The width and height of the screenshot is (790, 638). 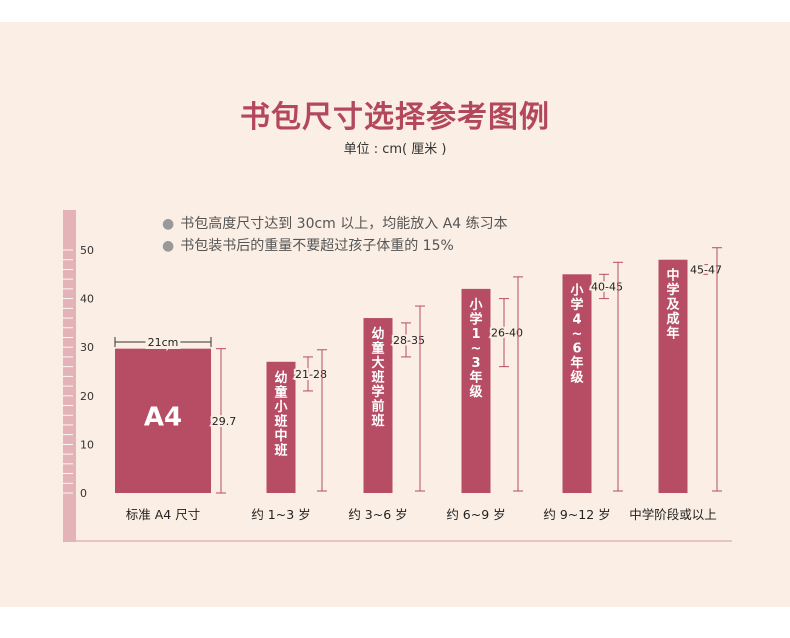 I want to click on note-text: 书包高度尺寸达到 30cm 以上，均能放入 A4 练习本, so click(x=344, y=224).